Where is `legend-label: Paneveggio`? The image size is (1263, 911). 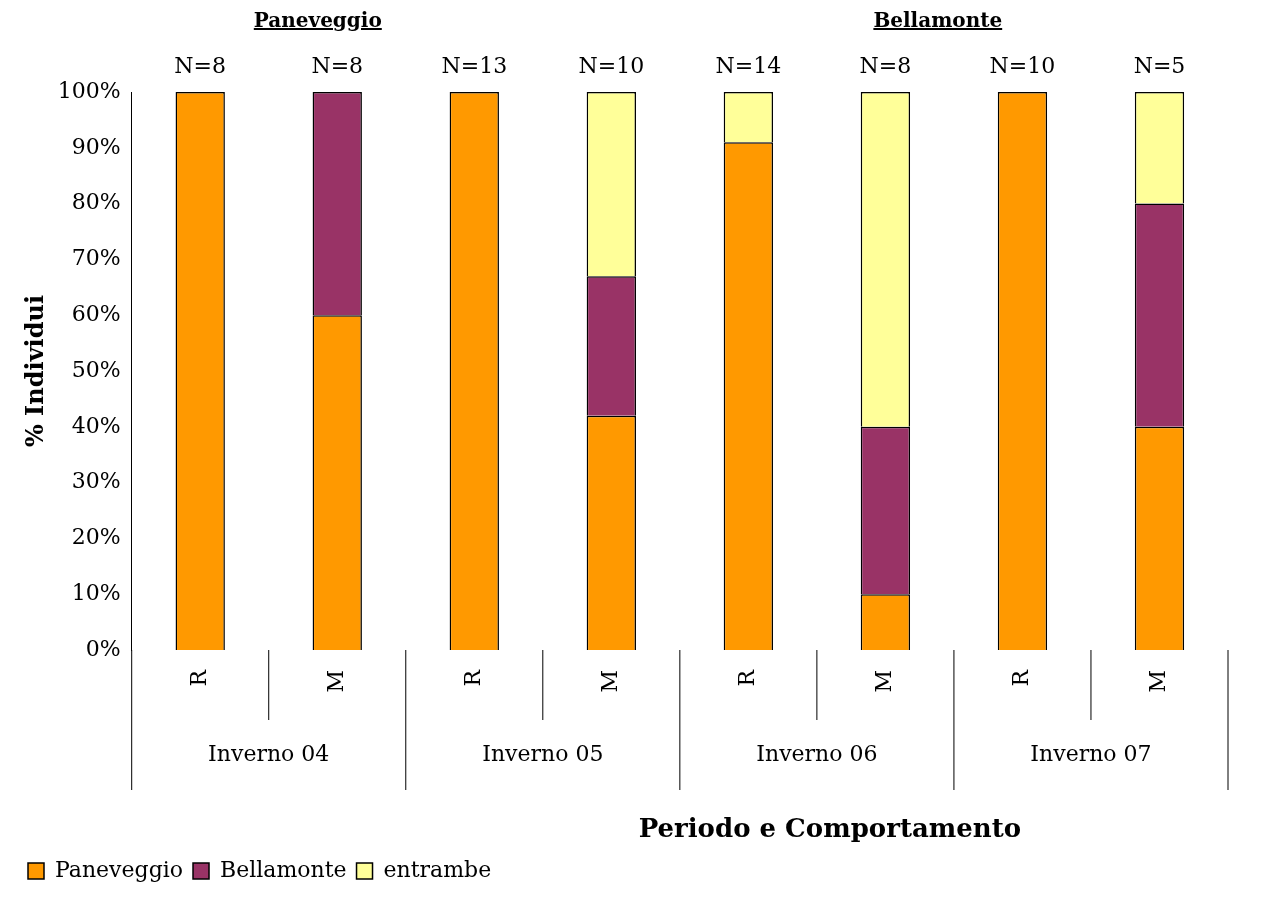 legend-label: Paneveggio is located at coordinates (119, 869).